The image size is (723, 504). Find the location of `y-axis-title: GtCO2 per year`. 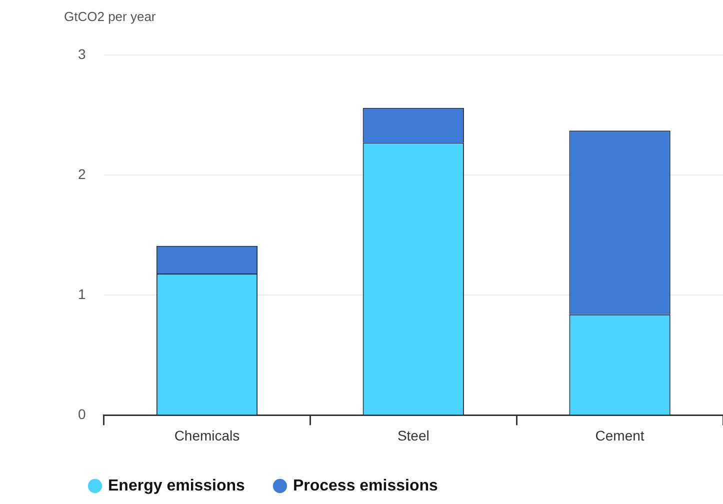

y-axis-title: GtCO2 per year is located at coordinates (110, 16).